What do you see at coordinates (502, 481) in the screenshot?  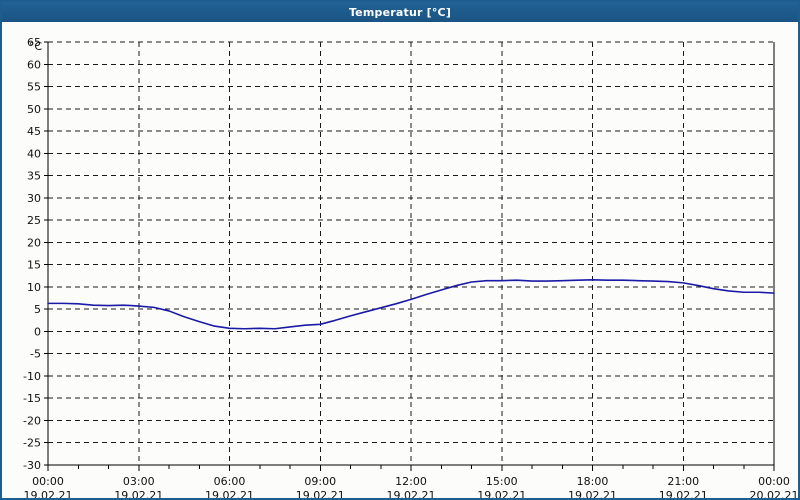 I see `x-tick-time-label: 15:00` at bounding box center [502, 481].